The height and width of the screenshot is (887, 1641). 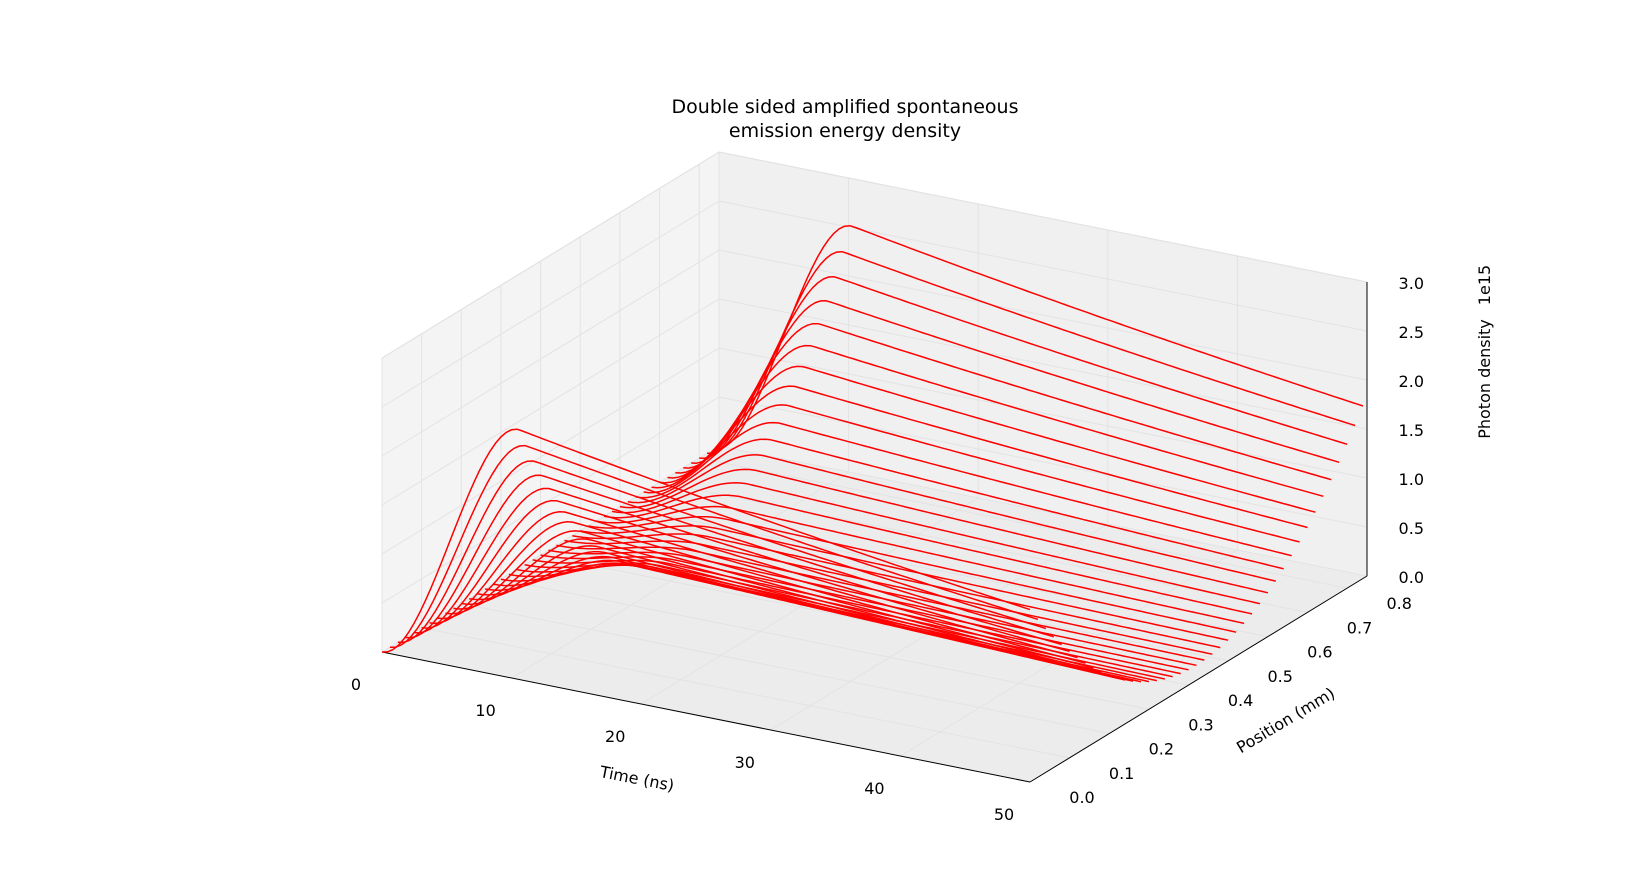 I want to click on y-tick-label: 0.6, so click(x=1319, y=652).